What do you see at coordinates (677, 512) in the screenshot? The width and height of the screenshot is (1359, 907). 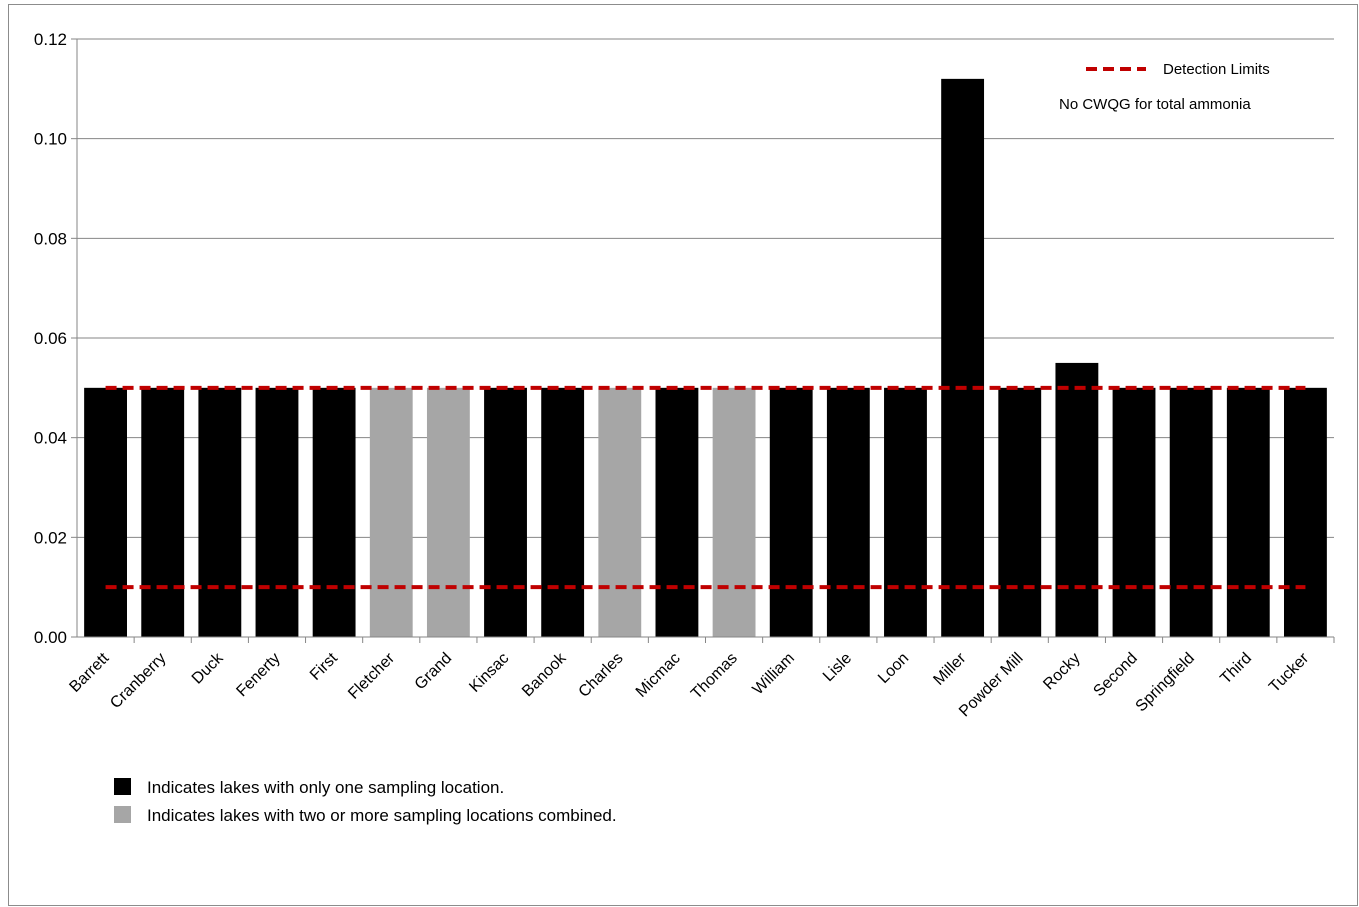 I see `bar-micmac` at bounding box center [677, 512].